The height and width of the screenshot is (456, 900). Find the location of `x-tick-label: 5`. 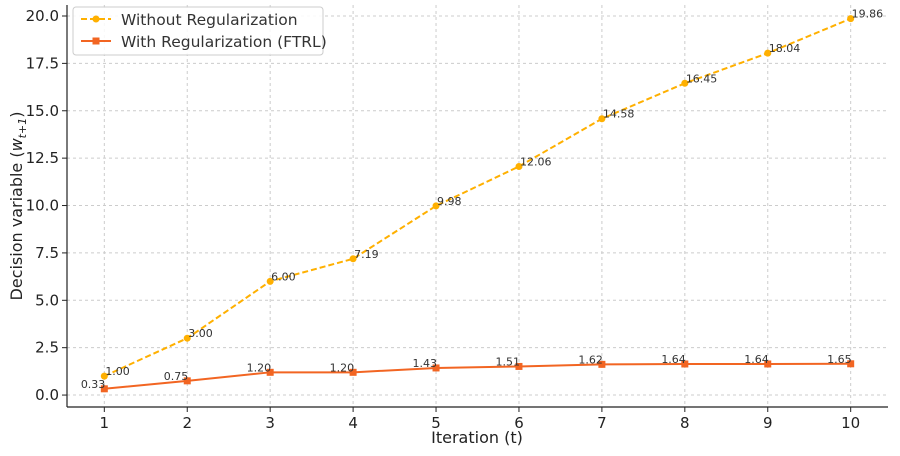

x-tick-label: 5 is located at coordinates (436, 423).